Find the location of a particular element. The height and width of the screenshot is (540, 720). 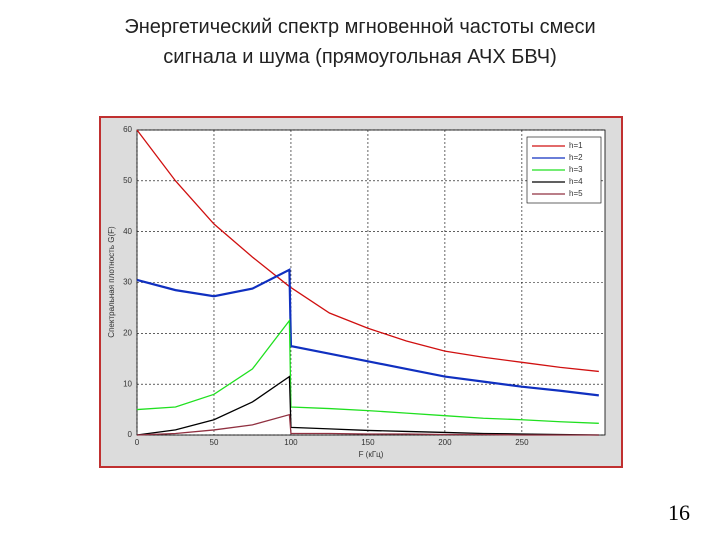

legend-label: h=5 is located at coordinates (576, 193).